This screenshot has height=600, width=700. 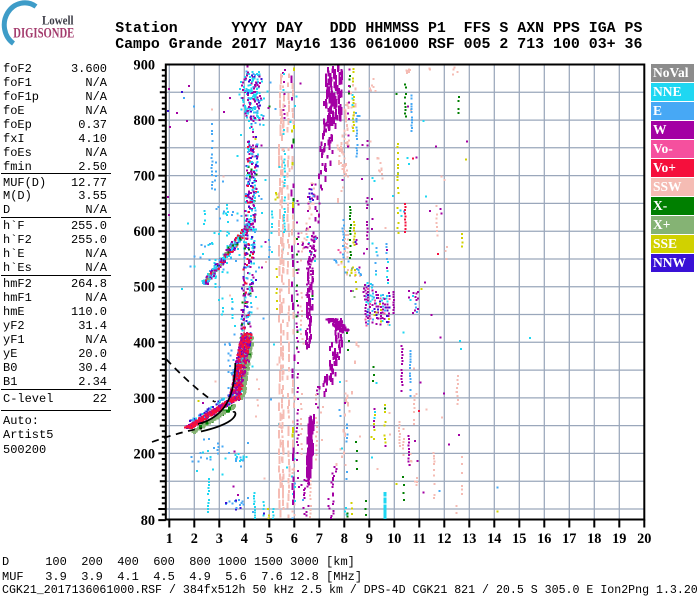 What do you see at coordinates (144, 288) in the screenshot?
I see `svg-text: 500` at bounding box center [144, 288].